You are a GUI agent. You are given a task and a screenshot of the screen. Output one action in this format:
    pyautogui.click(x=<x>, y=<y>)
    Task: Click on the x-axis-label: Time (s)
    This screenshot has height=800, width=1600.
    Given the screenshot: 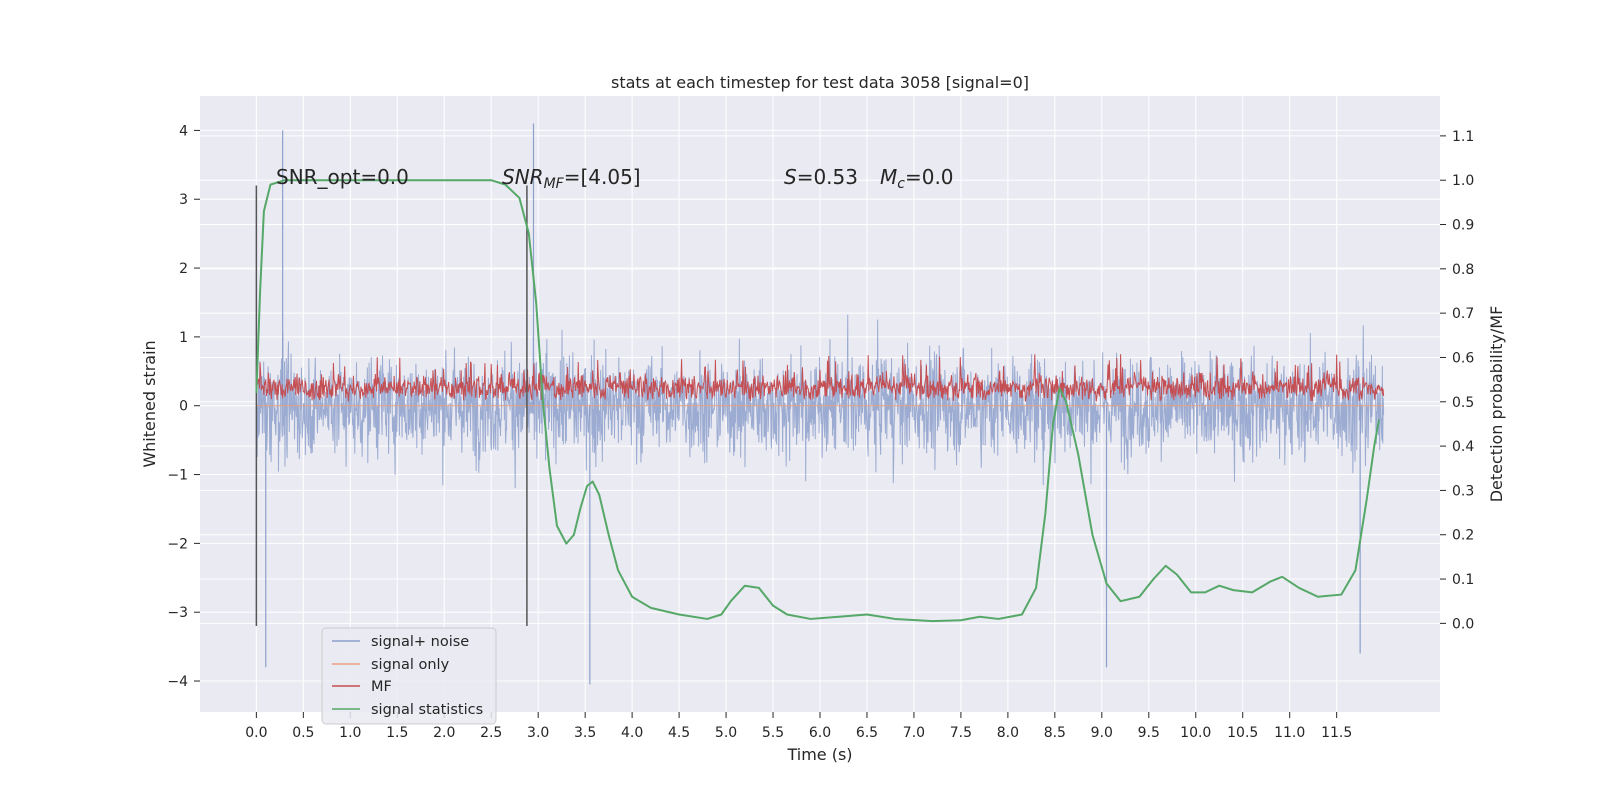 What is the action you would take?
    pyautogui.click(x=819, y=754)
    